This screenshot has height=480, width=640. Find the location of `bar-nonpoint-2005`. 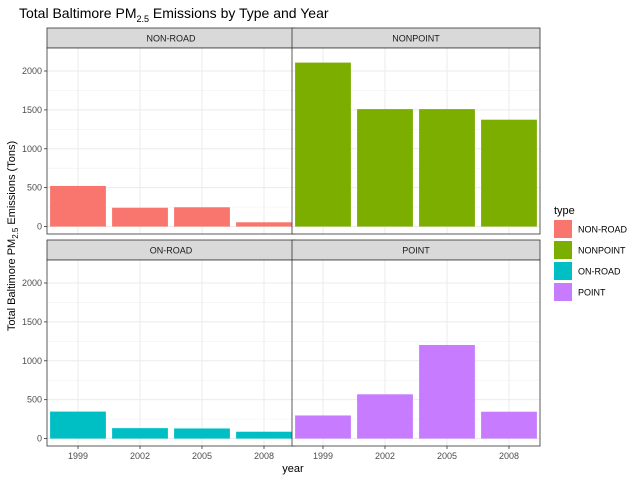

bar-nonpoint-2005 is located at coordinates (447, 168).